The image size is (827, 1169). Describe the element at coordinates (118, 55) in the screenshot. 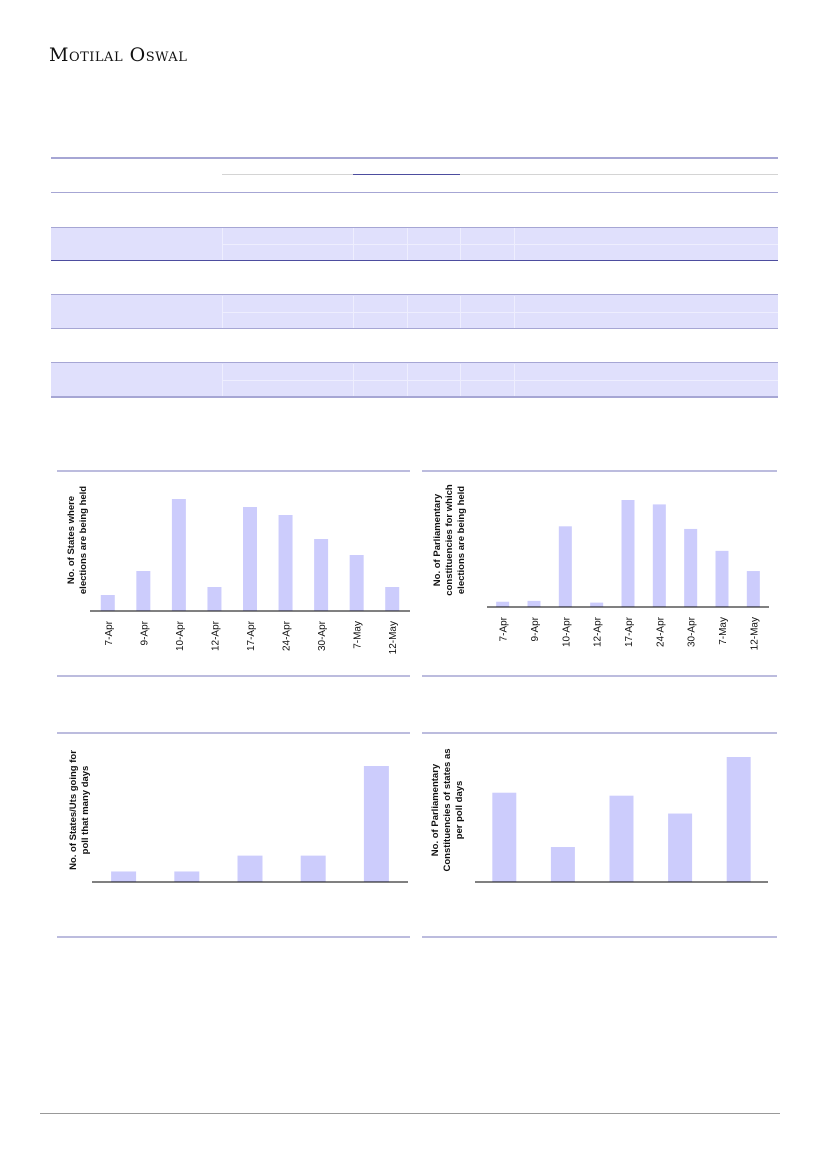

I see `company-logo: Motilal Oswal` at that location.